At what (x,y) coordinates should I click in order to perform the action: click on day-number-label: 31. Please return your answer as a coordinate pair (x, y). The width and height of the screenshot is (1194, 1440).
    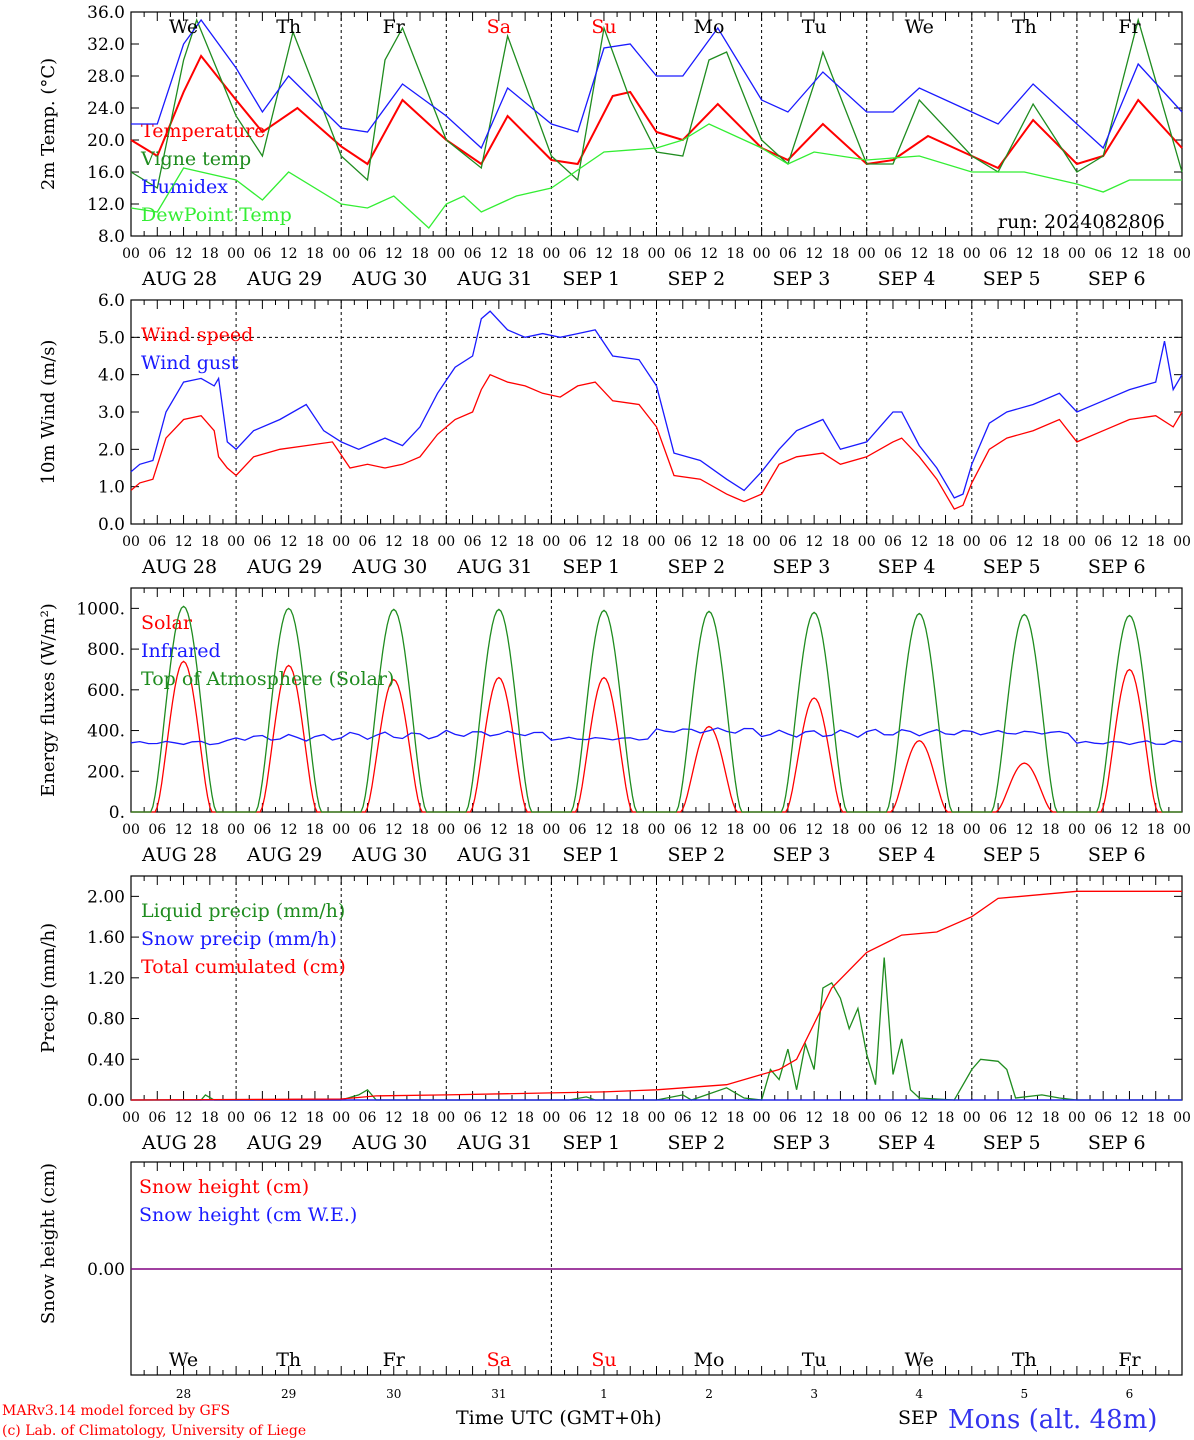
    Looking at the image, I should click on (498, 1394).